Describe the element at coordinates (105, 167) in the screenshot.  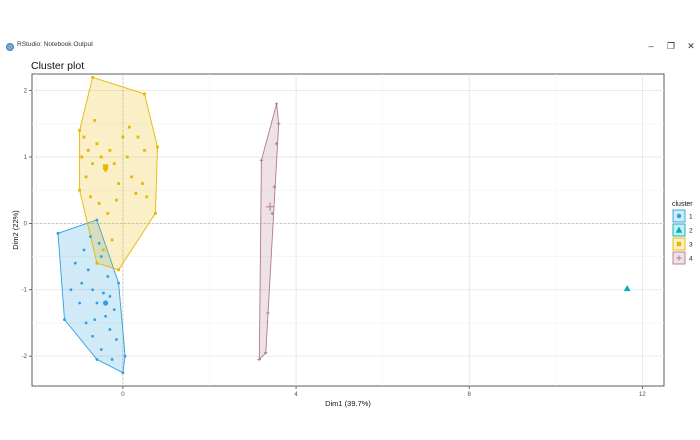
I see `cluster-3-center` at that location.